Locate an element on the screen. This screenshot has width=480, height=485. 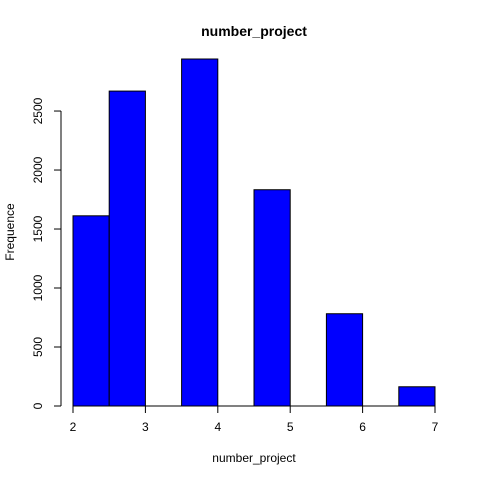
x-tick-label-3: 5 is located at coordinates (290, 427).